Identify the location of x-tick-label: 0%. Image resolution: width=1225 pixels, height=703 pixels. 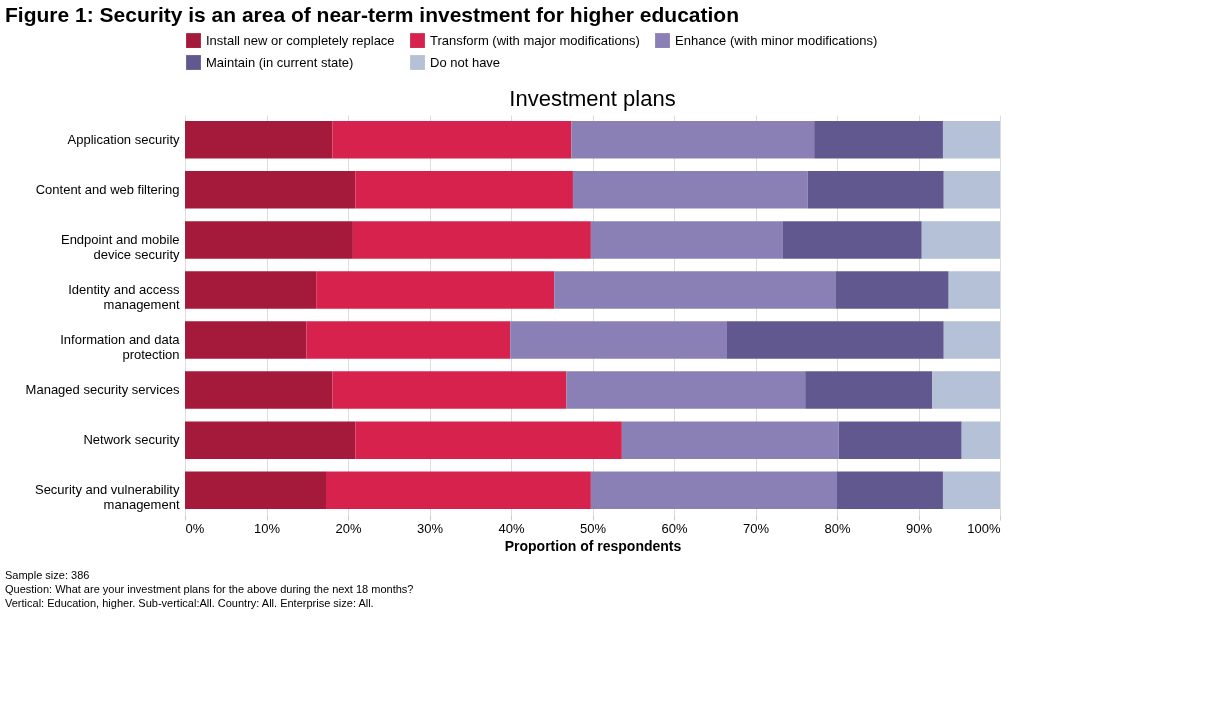
(195, 528).